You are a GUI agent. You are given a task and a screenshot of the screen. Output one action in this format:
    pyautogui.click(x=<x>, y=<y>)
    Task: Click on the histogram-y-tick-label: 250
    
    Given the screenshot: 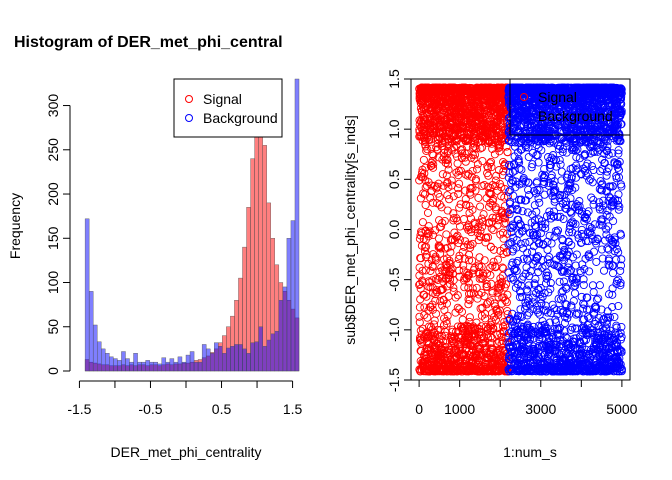 What is the action you would take?
    pyautogui.click(x=53, y=150)
    